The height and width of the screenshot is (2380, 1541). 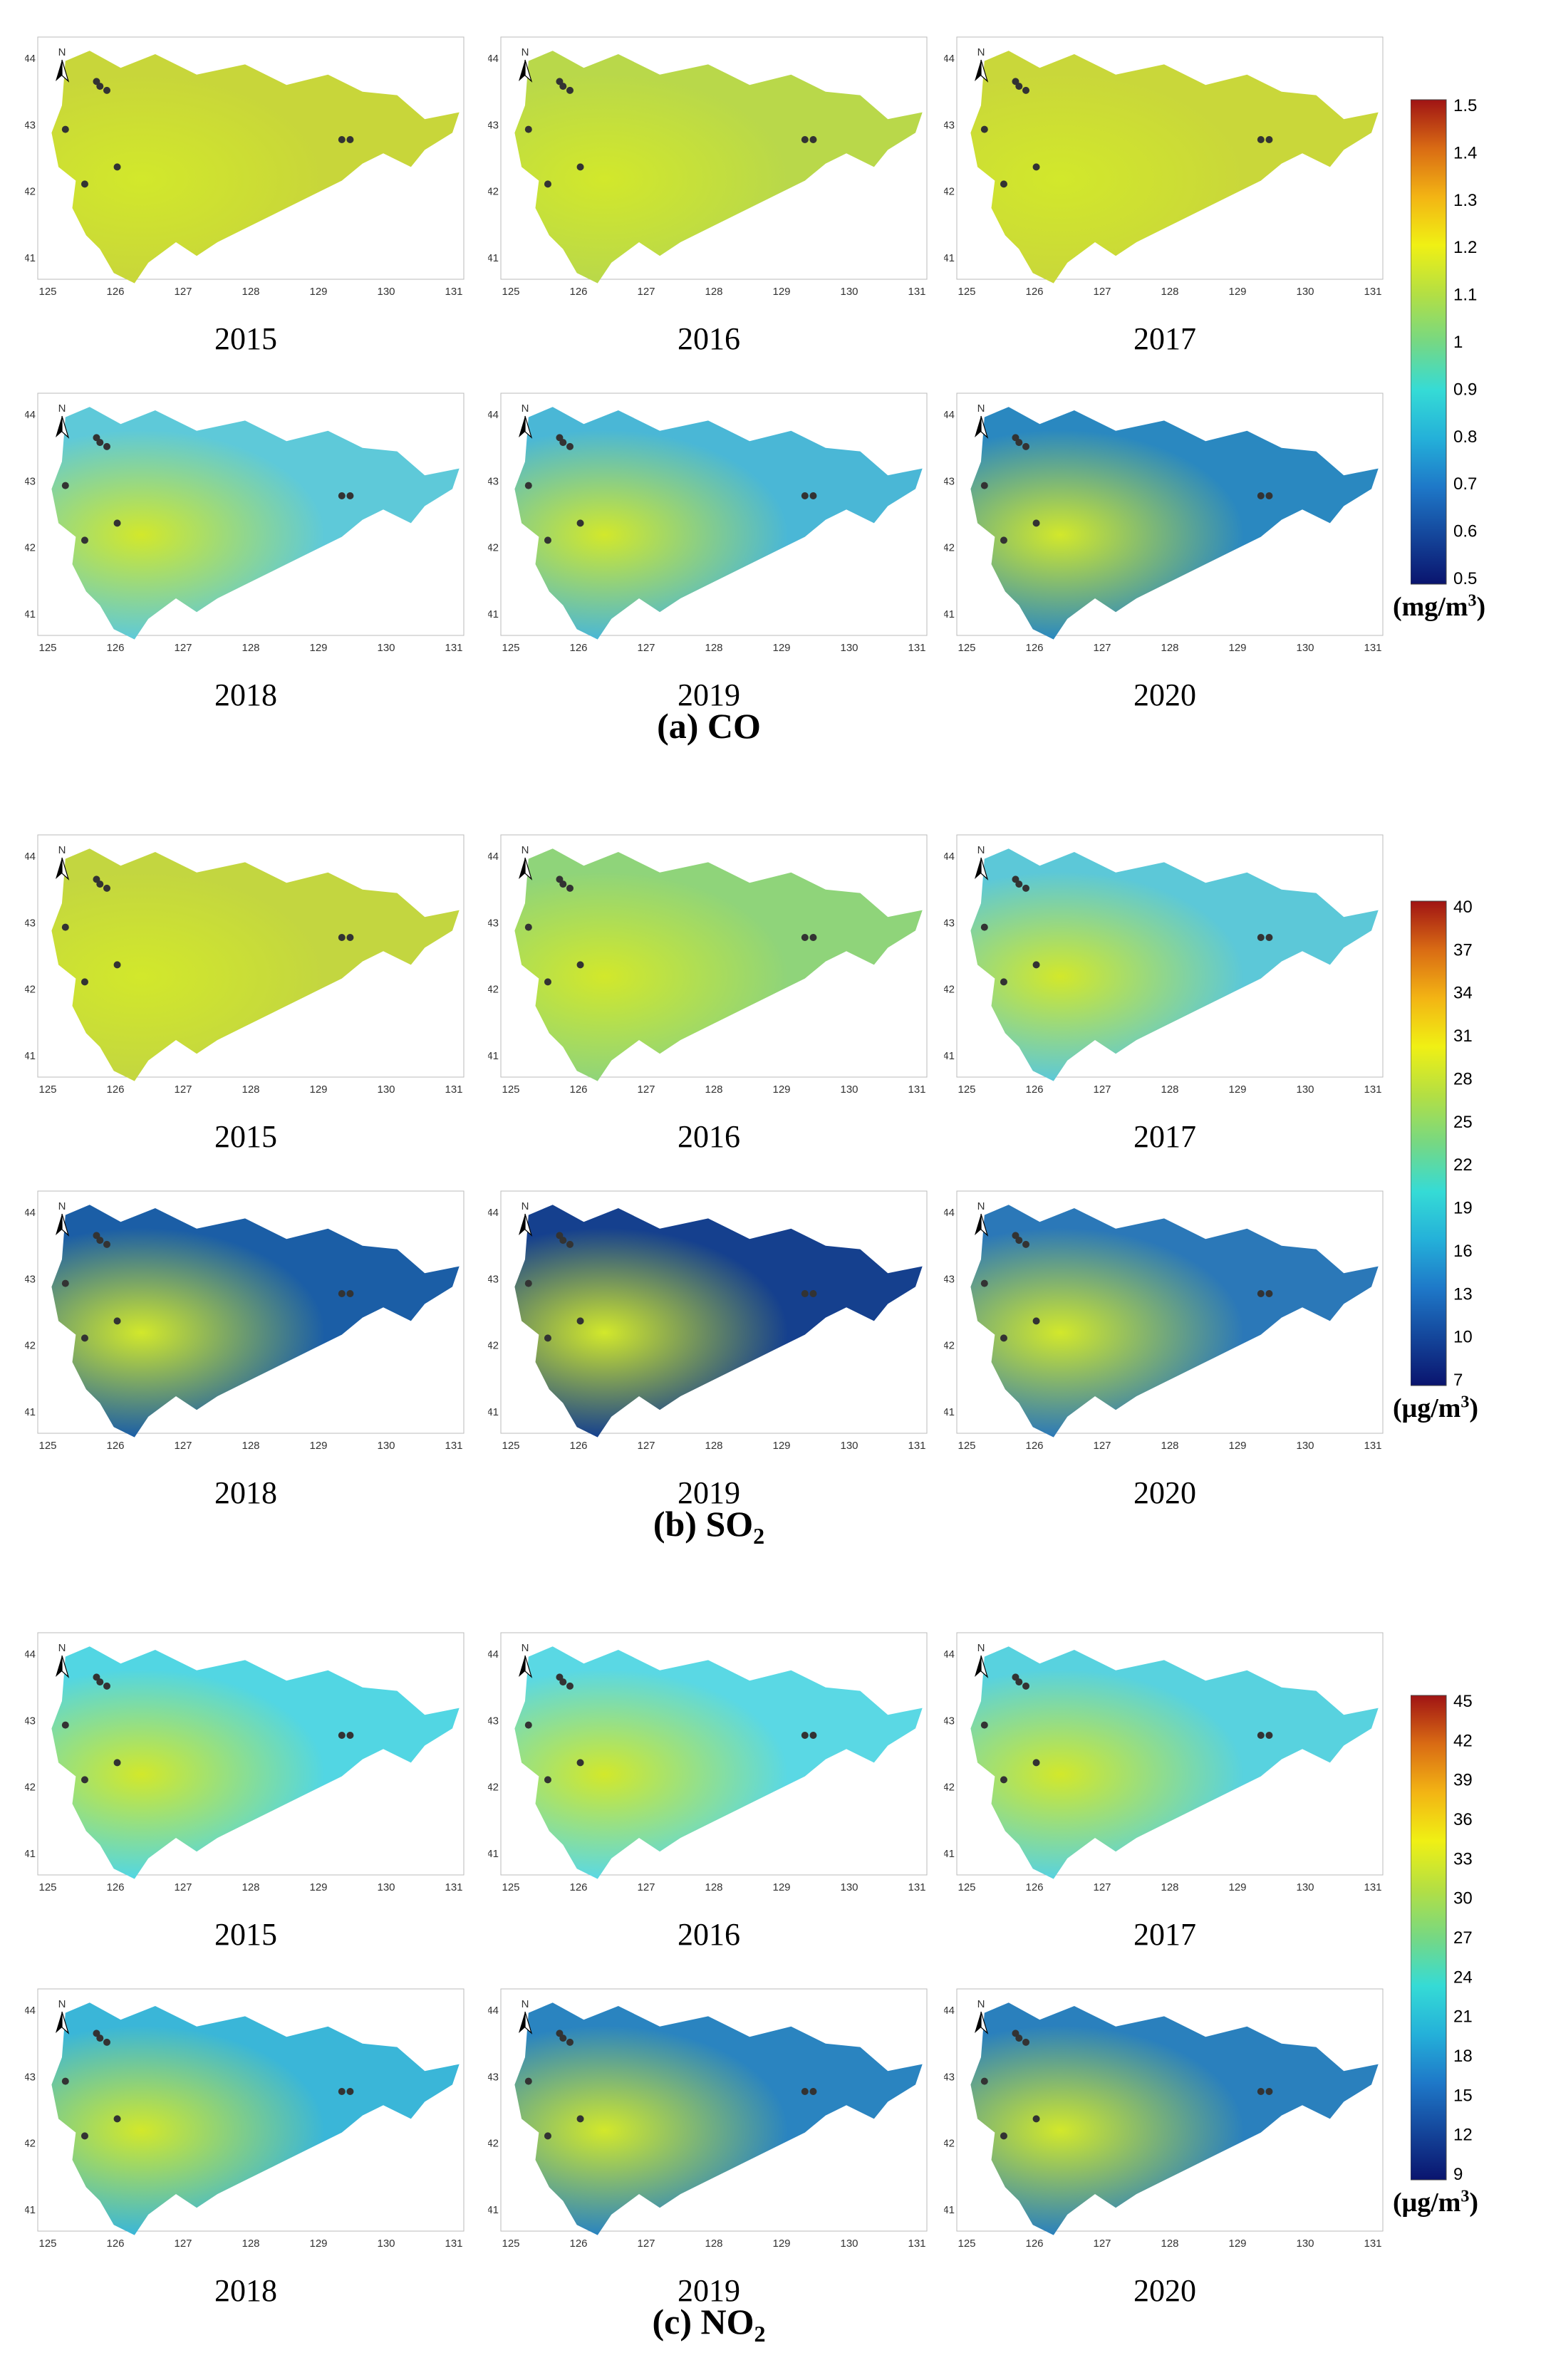 I want to click on panel-title-so2: (b) SO2, so click(x=709, y=1526).